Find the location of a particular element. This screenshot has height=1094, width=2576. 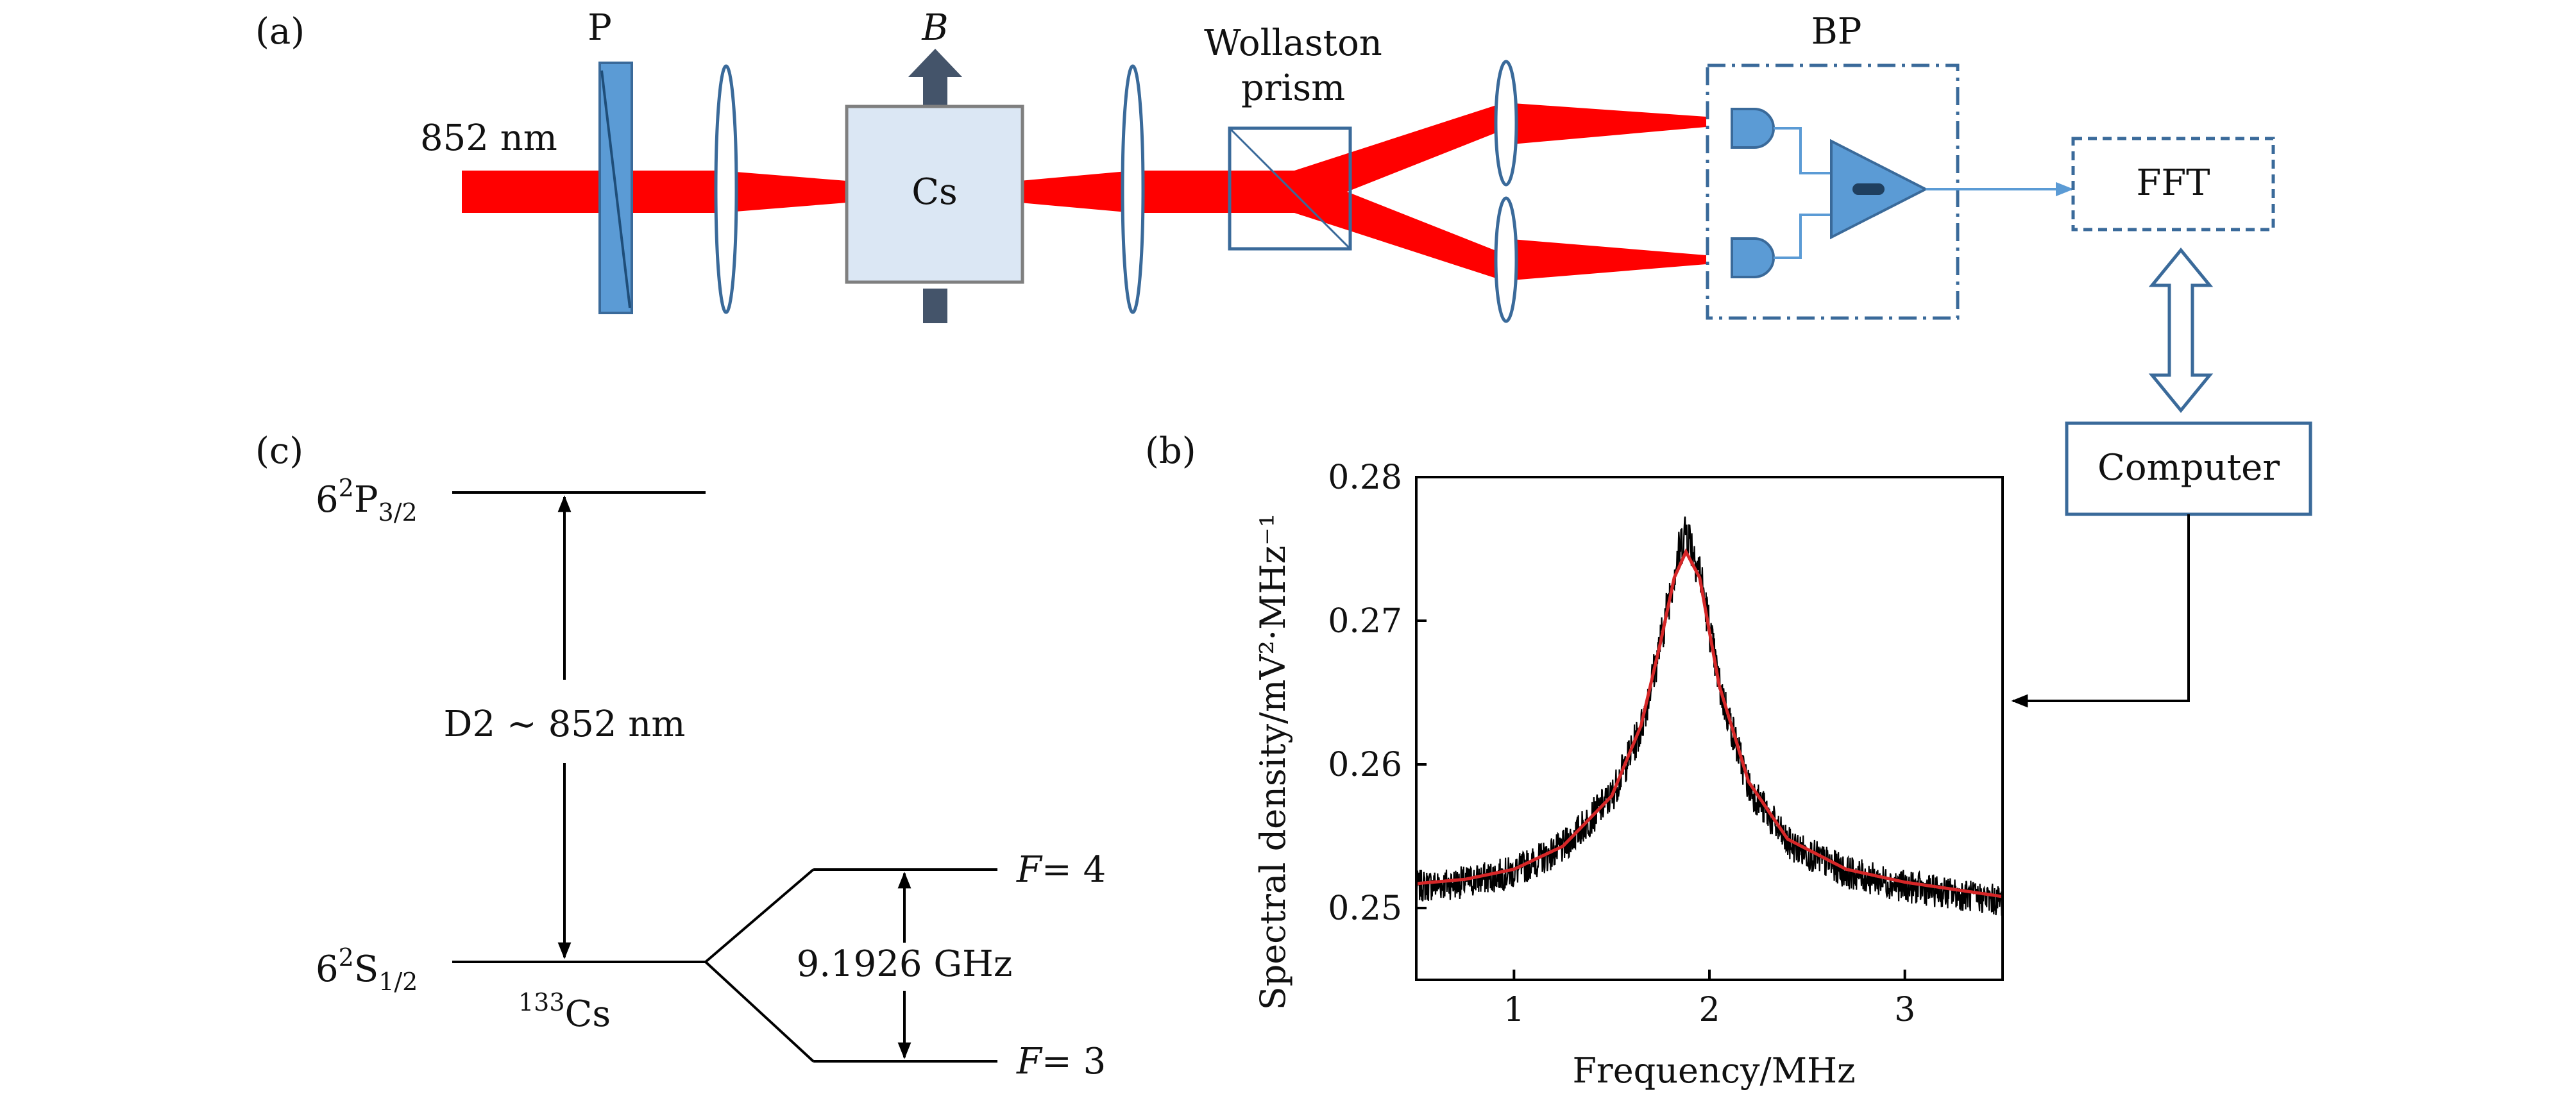

detector-wiring is located at coordinates (1802, 193).